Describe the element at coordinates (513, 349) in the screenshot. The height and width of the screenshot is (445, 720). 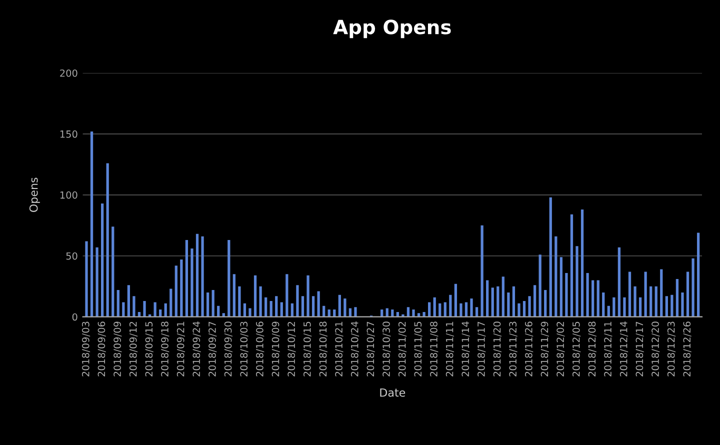
I see `x-tick-label: 2018/11/23` at that location.